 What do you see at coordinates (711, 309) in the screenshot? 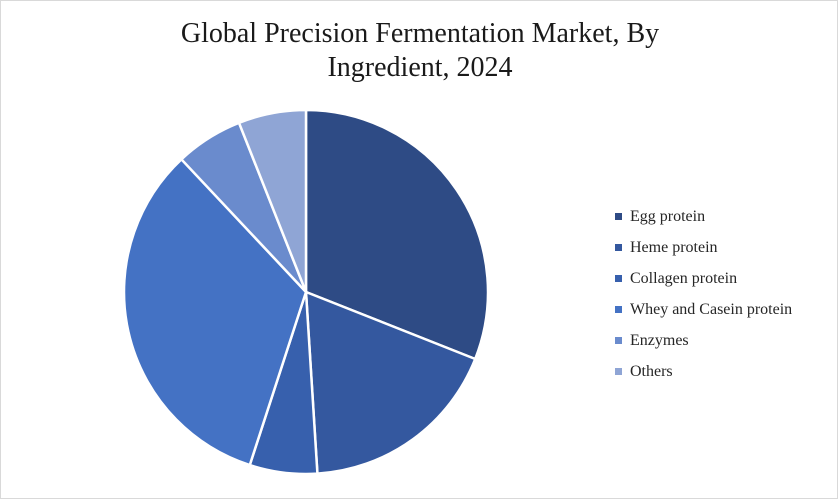
I see `legend-label: Whey and Casein protein` at bounding box center [711, 309].